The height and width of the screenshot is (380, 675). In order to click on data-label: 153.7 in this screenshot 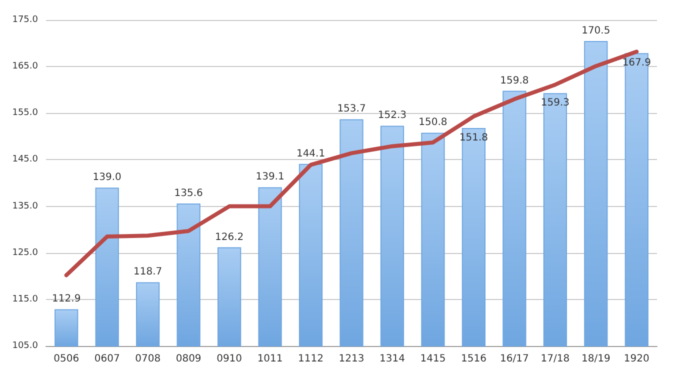, I will do `click(351, 109)`.